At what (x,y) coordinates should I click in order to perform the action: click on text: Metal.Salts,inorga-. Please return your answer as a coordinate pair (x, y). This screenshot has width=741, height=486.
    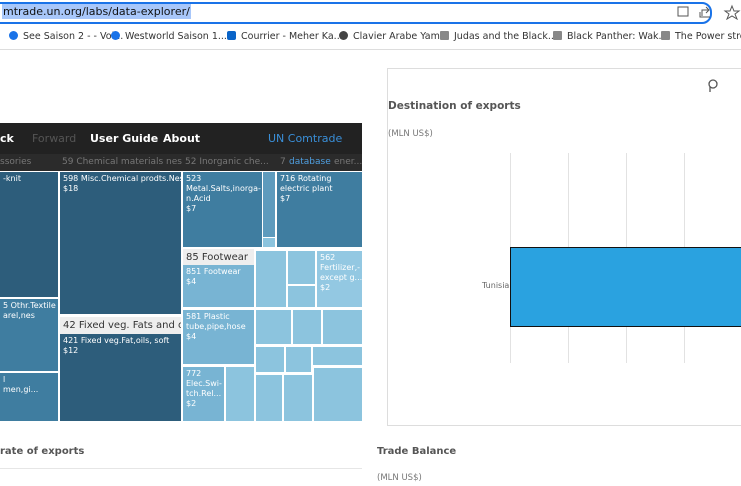
    Looking at the image, I should click on (223, 188).